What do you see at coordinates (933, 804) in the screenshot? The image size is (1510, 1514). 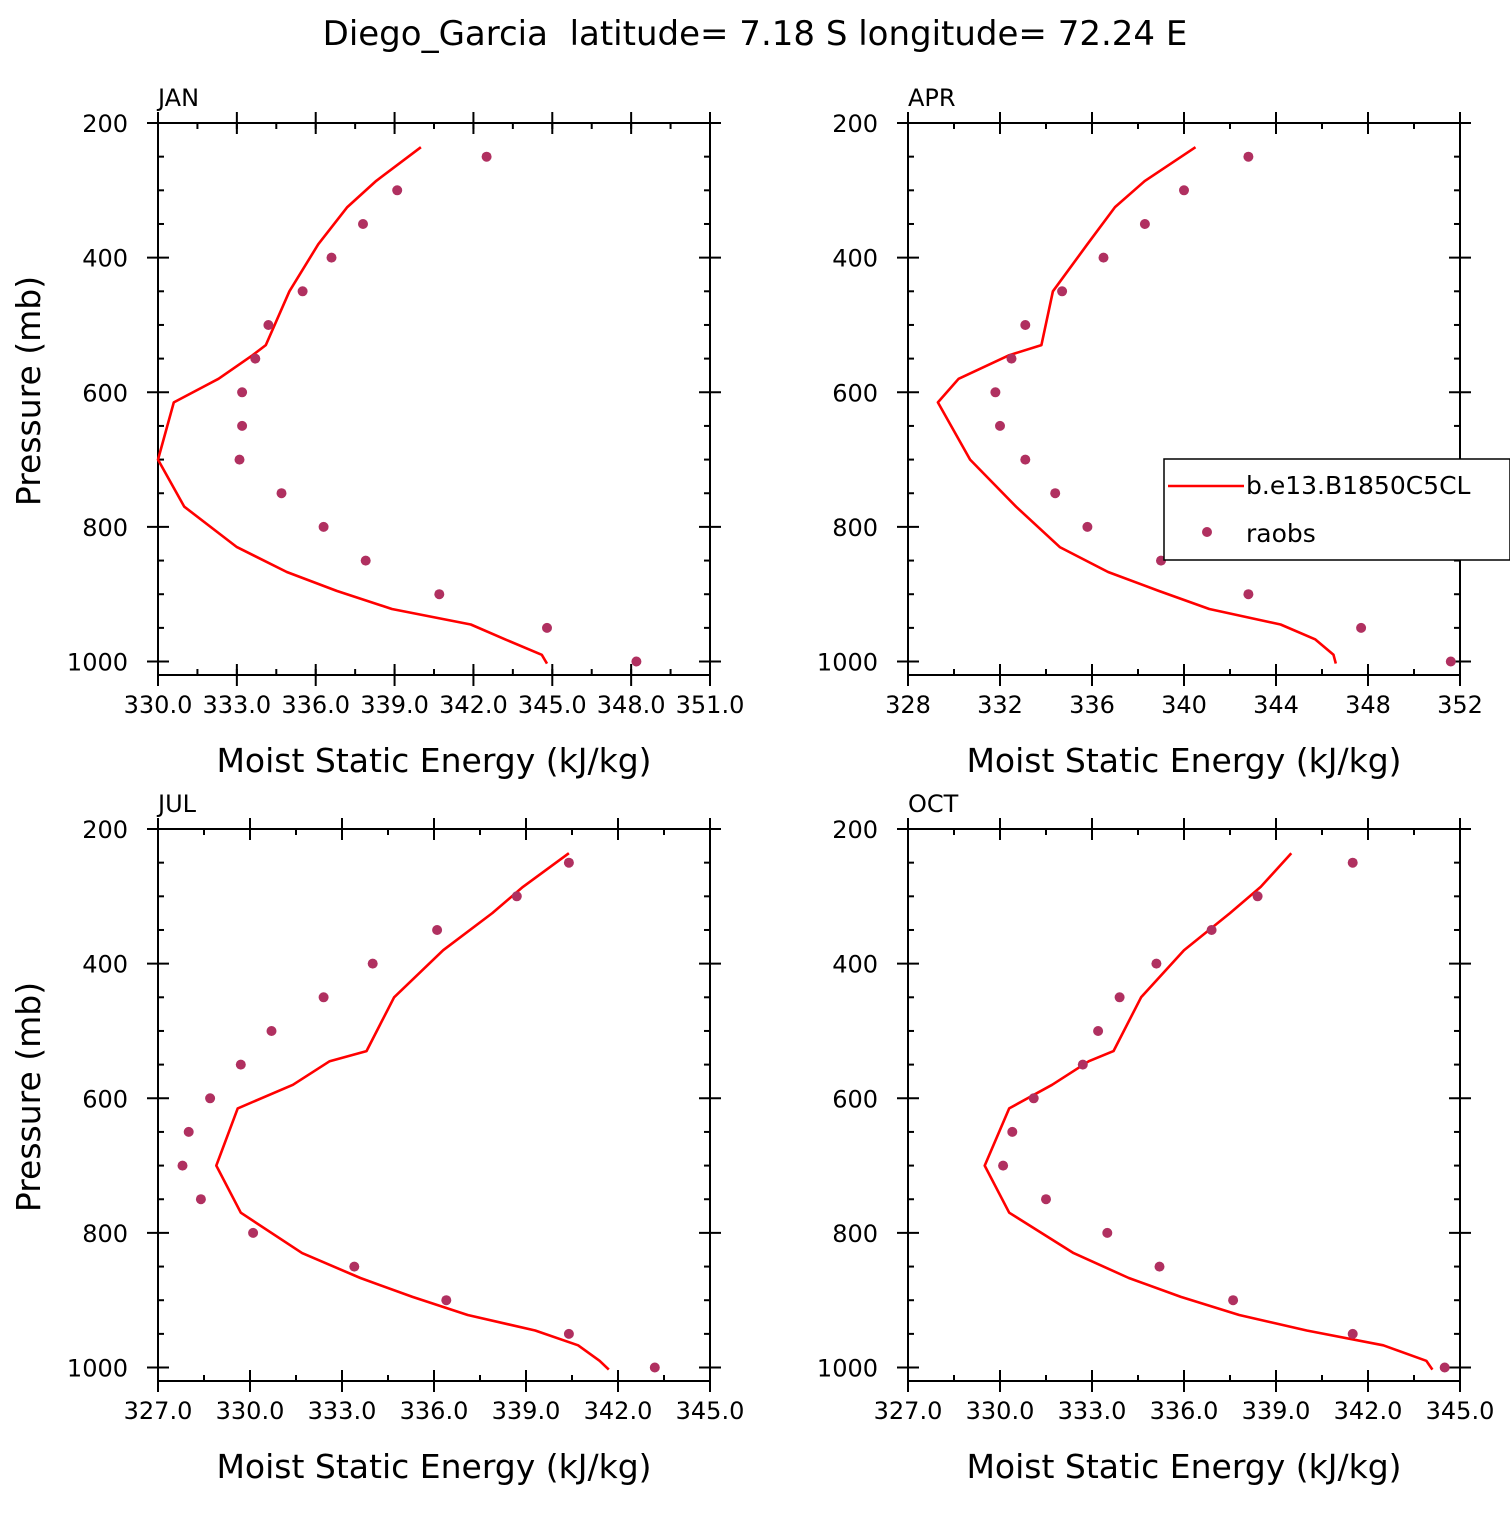 I see `panel-label: OCT` at bounding box center [933, 804].